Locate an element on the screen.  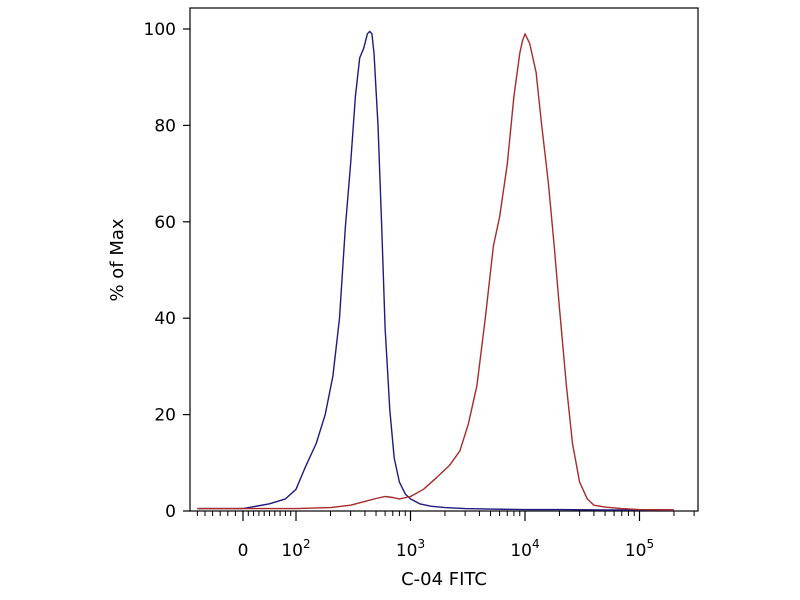
y-tick-label: 40 is located at coordinates (165, 319).